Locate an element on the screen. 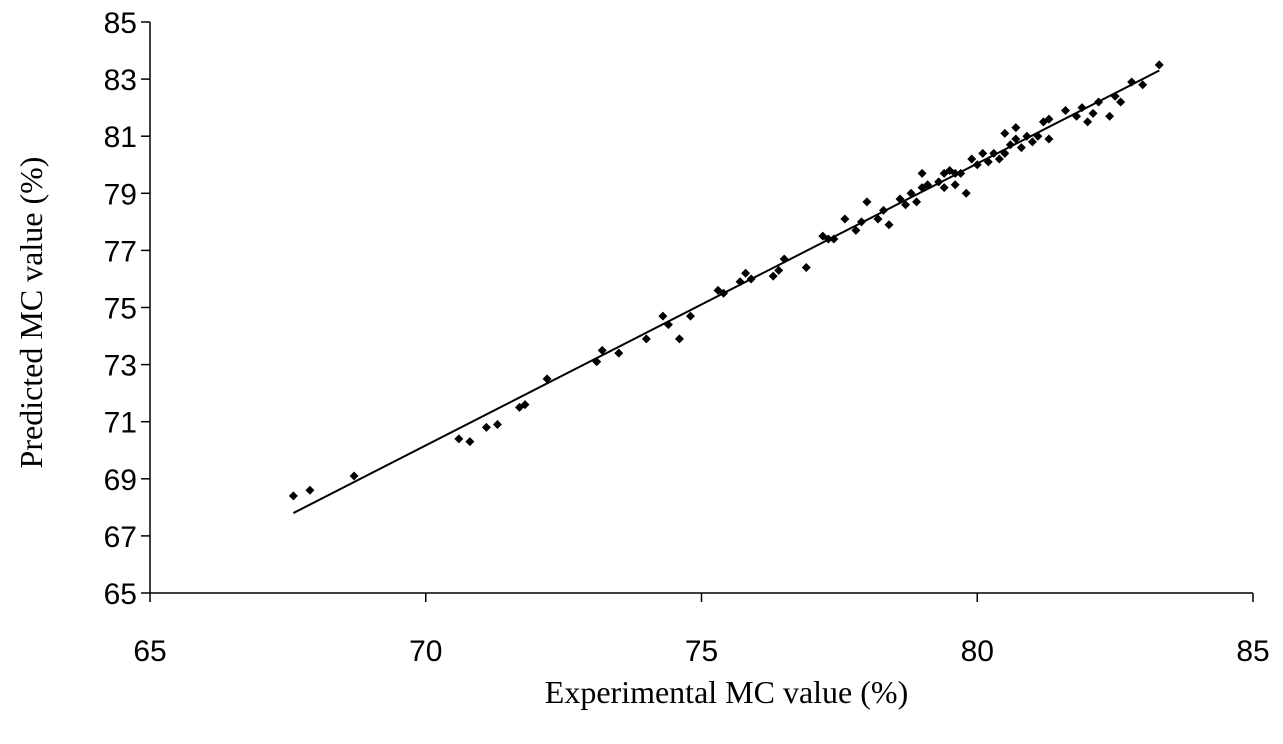 The image size is (1283, 744). y-tick-label: 81 is located at coordinates (120, 137).